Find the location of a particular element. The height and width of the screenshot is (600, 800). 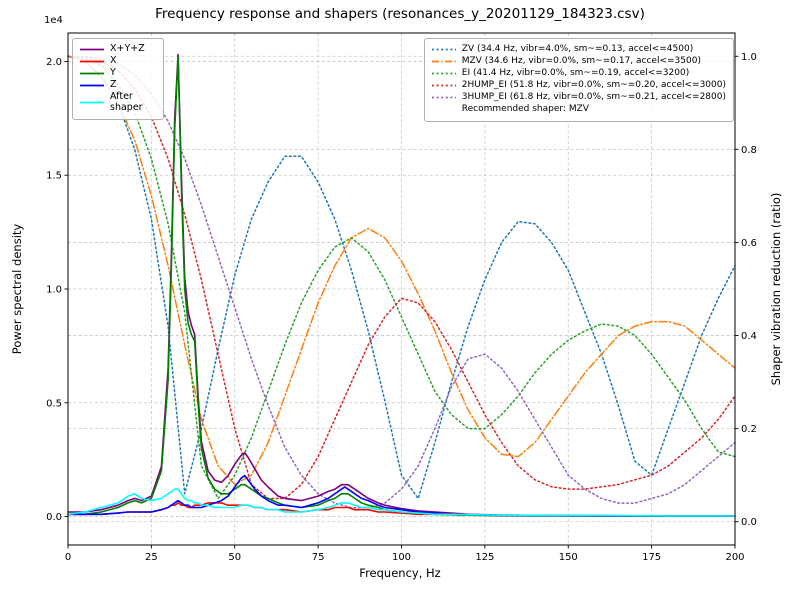

x-tick-label: 0 is located at coordinates (68, 557).